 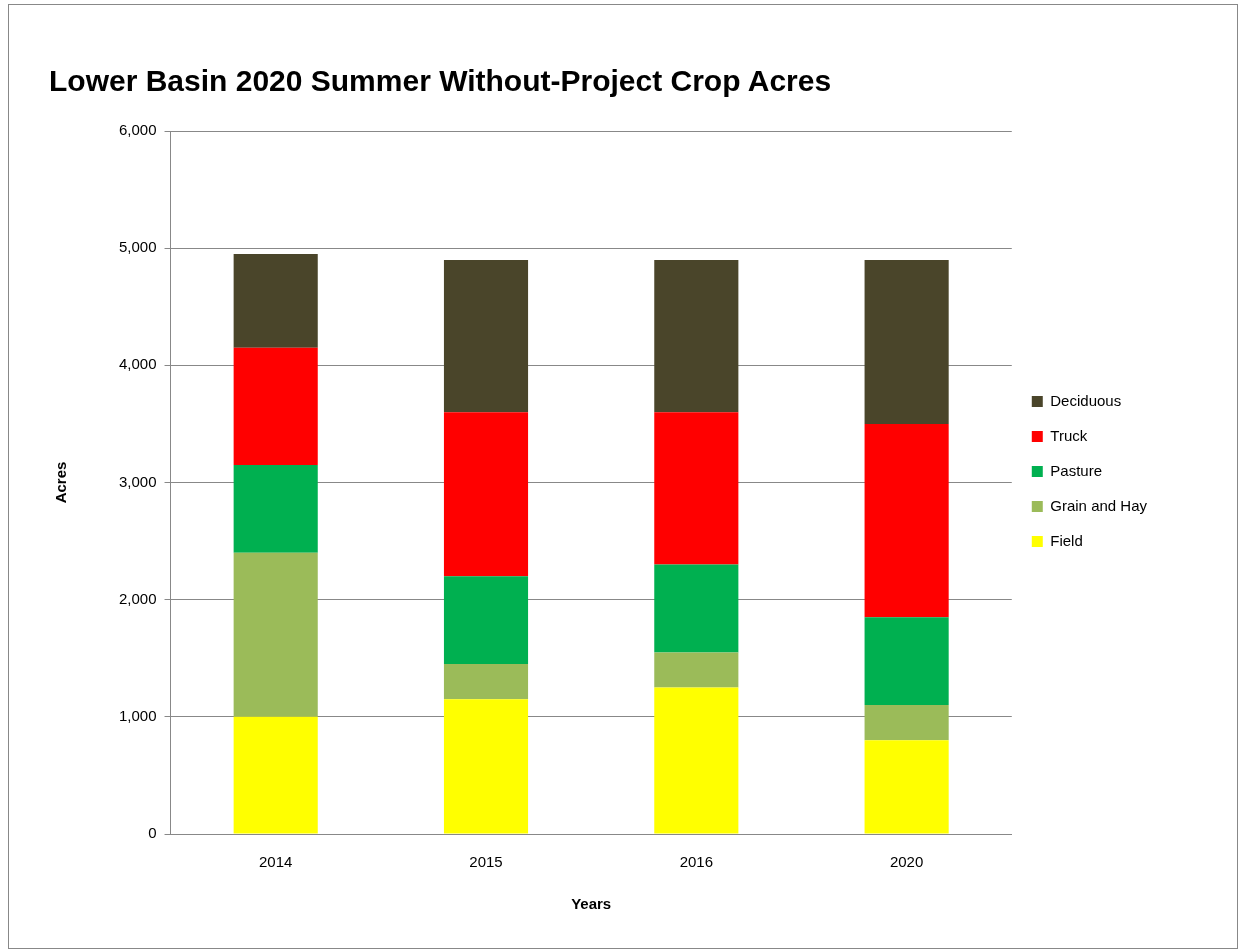 I want to click on legend-label: Field, so click(x=1066, y=540).